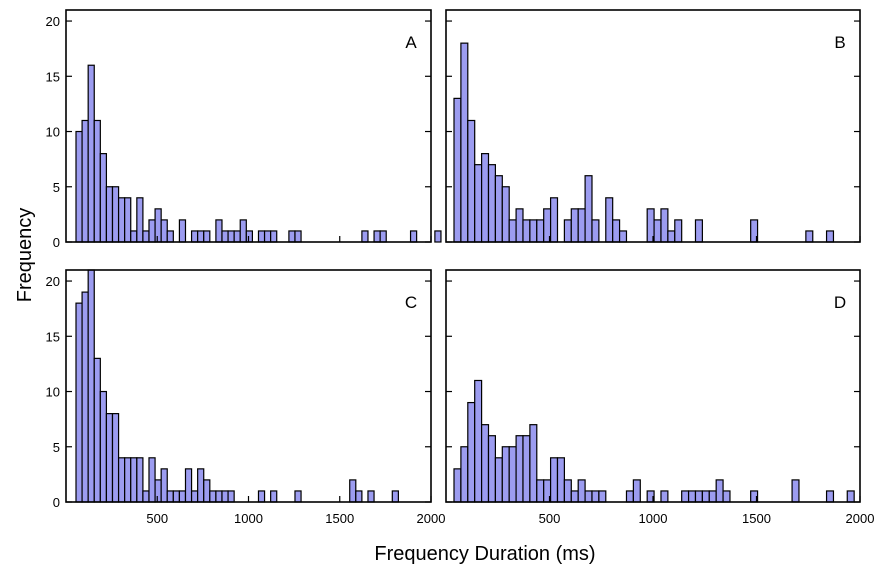 This screenshot has height=572, width=888. What do you see at coordinates (411, 302) in the screenshot?
I see `panel-label: C` at bounding box center [411, 302].